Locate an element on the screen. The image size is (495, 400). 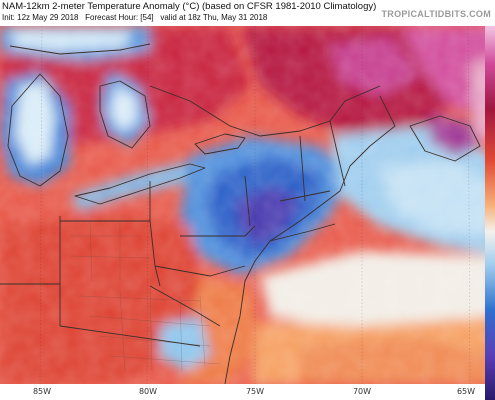
lon-tick-65w: 65W is located at coordinates (466, 391).